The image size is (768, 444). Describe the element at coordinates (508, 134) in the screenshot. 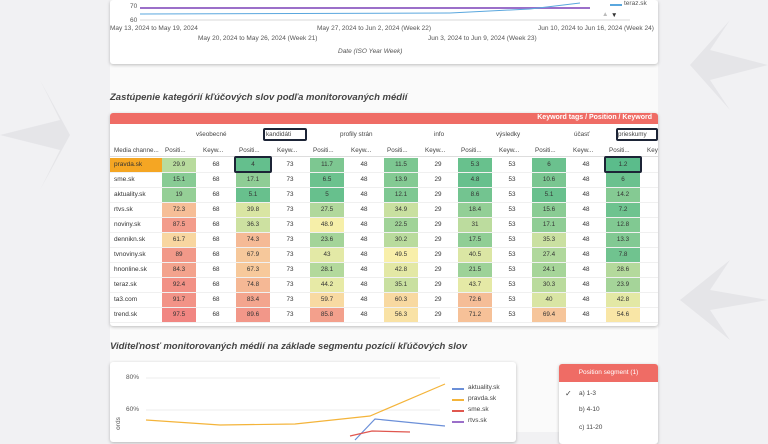

I see `column-group-header: výsledky` at that location.